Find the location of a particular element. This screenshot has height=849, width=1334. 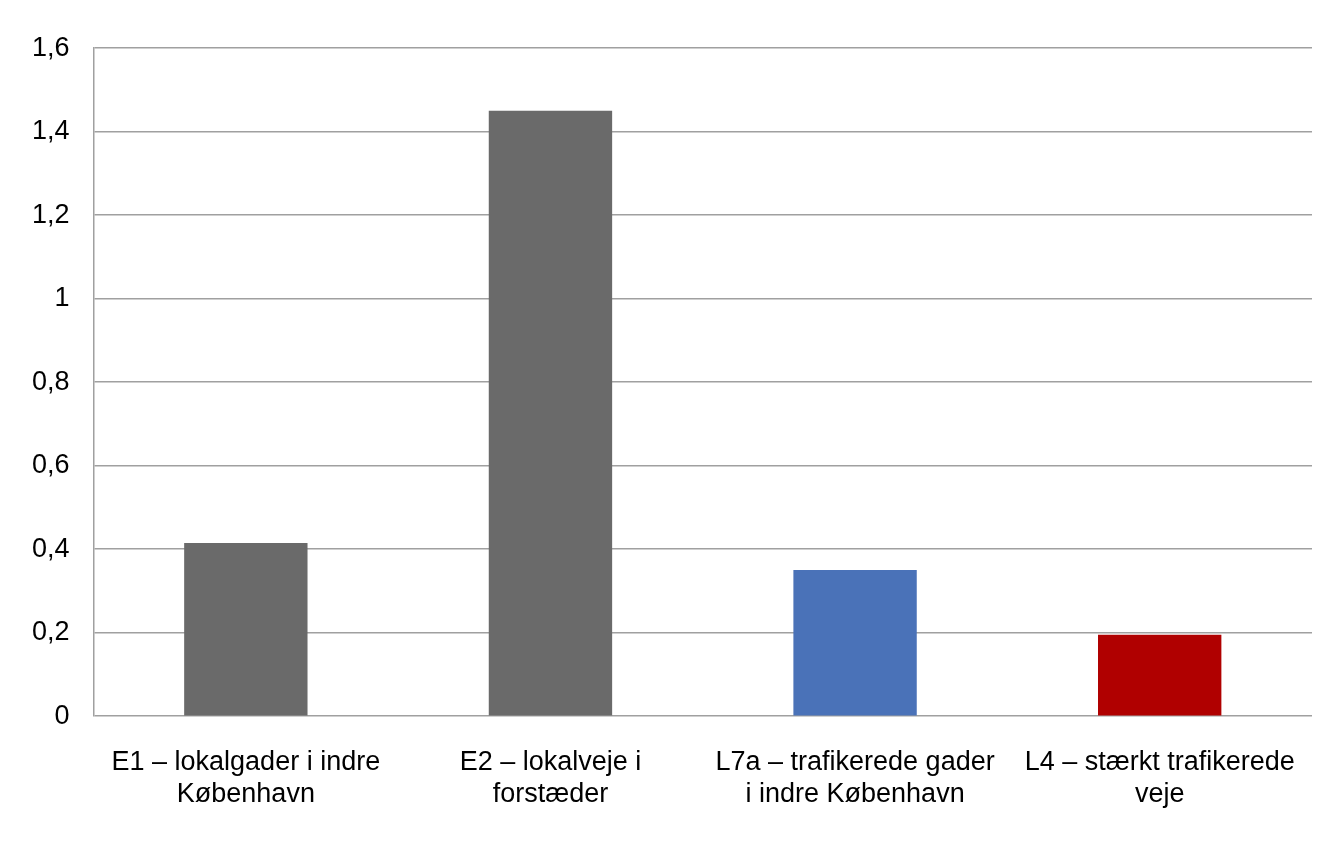

y-tick-label: 1,6 is located at coordinates (50, 46).